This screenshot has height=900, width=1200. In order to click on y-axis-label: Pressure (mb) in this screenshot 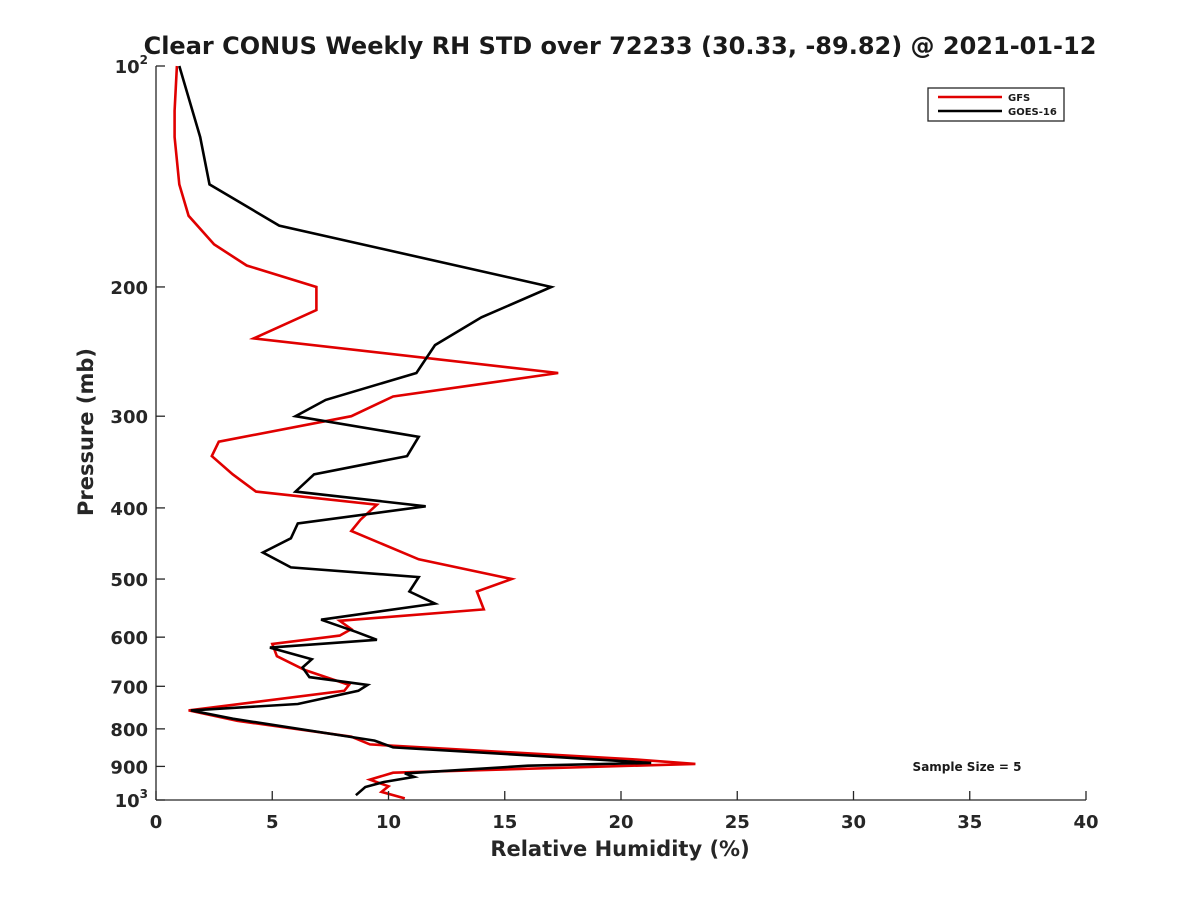, I will do `click(86, 432)`.